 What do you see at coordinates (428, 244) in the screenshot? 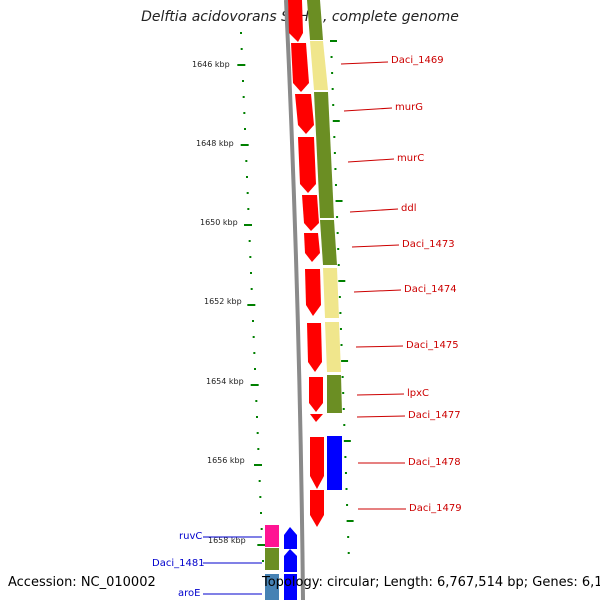
I see `label-Daci_1473: Daci_1473` at bounding box center [428, 244].